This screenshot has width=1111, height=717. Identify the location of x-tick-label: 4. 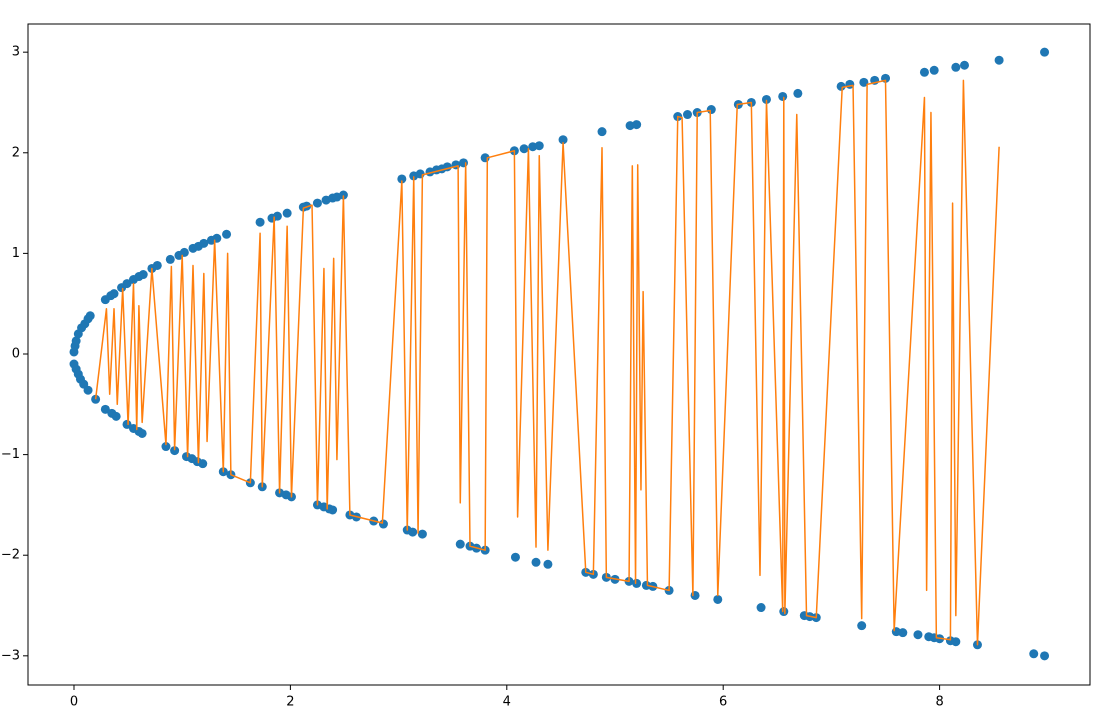
(507, 702).